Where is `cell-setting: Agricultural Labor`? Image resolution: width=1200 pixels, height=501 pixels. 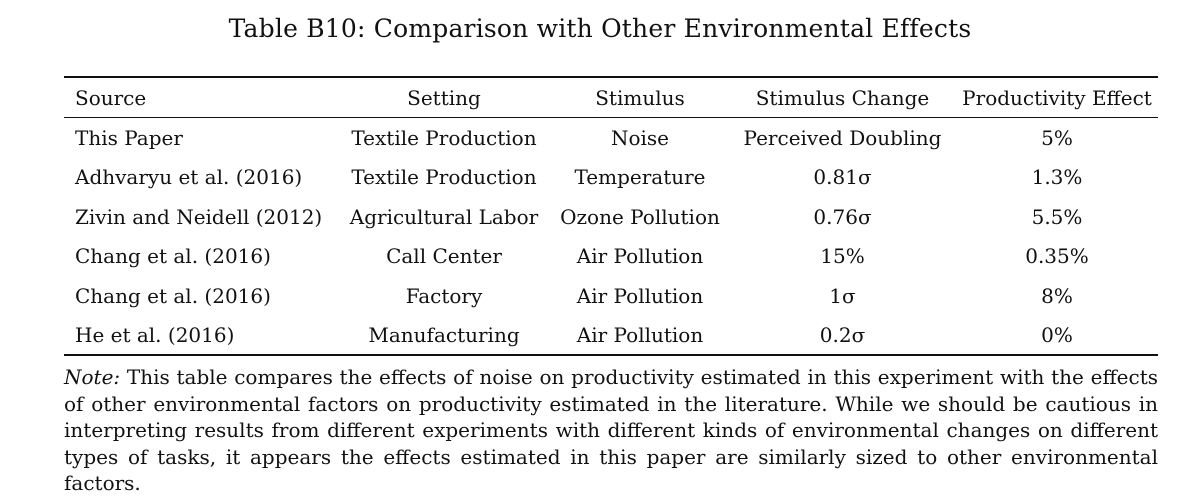 cell-setting: Agricultural Labor is located at coordinates (444, 216).